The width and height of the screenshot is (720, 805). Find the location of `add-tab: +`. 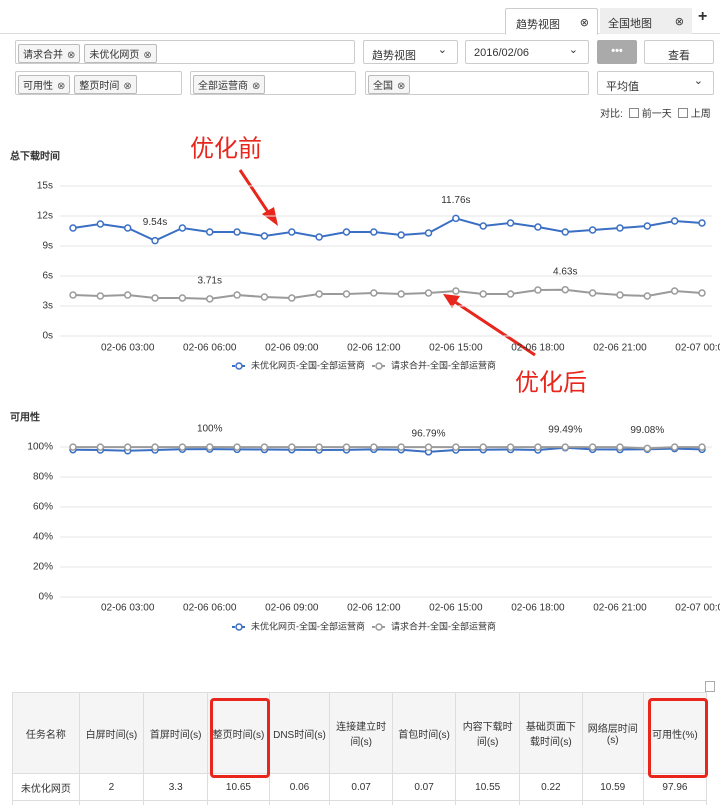

add-tab: + is located at coordinates (703, 16).